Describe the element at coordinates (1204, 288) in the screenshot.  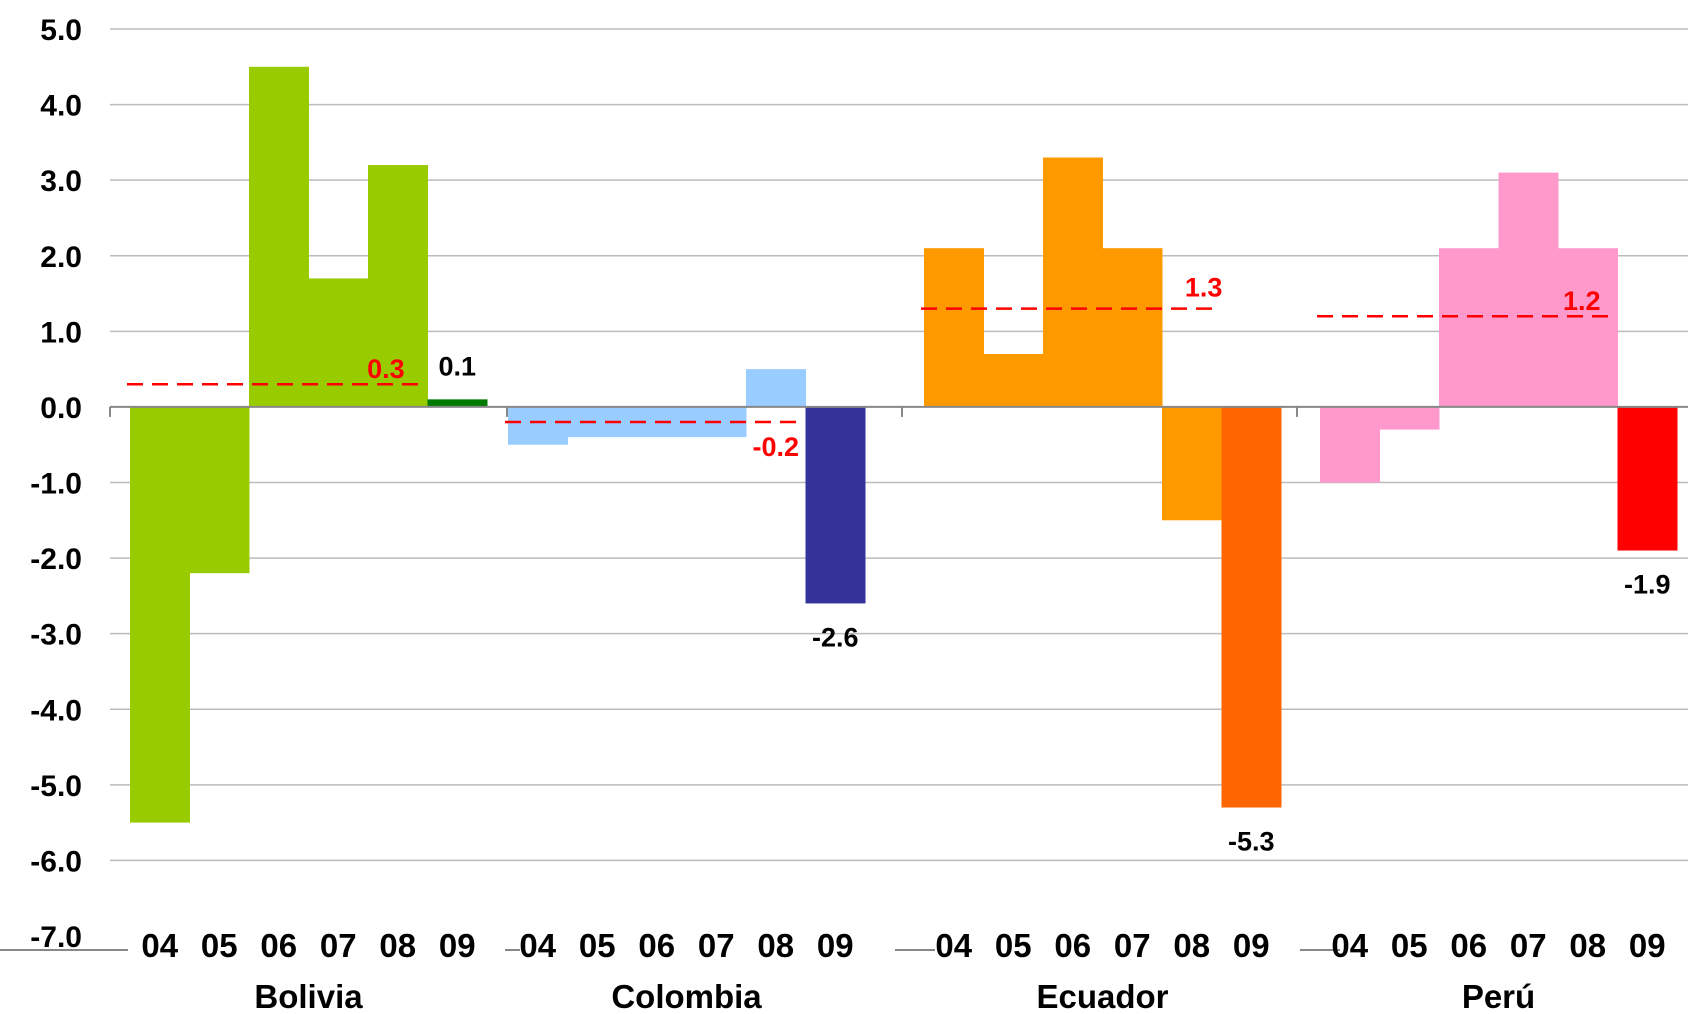
I see `average-label: 1.3` at that location.